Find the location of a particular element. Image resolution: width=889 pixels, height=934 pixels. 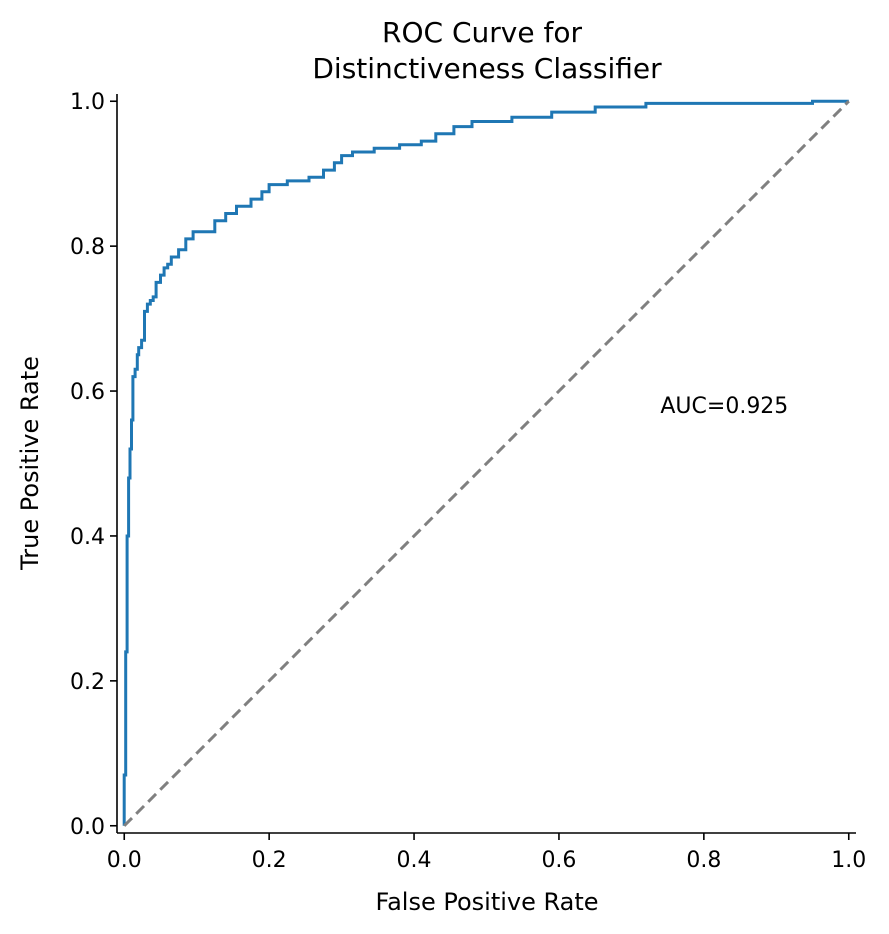

x-ticks: 0.0 0.2 0.4 0.6 0.8 1.0 is located at coordinates (486, 853).